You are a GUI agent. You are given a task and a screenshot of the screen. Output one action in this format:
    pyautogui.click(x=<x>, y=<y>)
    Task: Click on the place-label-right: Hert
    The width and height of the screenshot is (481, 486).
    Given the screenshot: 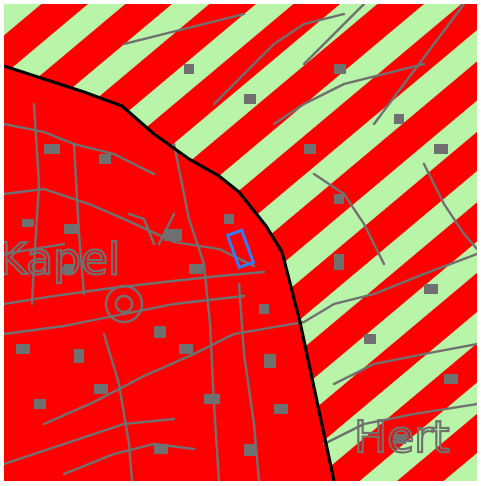 What is the action you would take?
    pyautogui.click(x=402, y=437)
    